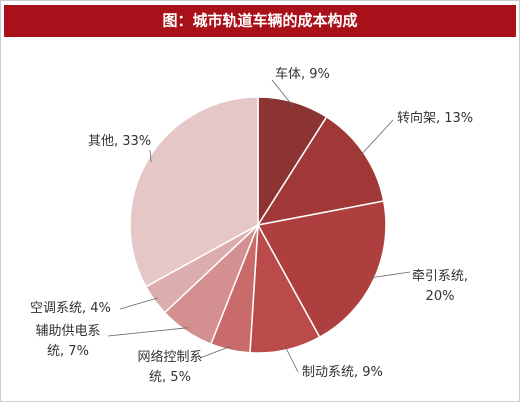 The width and height of the screenshot is (520, 402). I want to click on data-label: 制动系统, 9%, so click(342, 372).